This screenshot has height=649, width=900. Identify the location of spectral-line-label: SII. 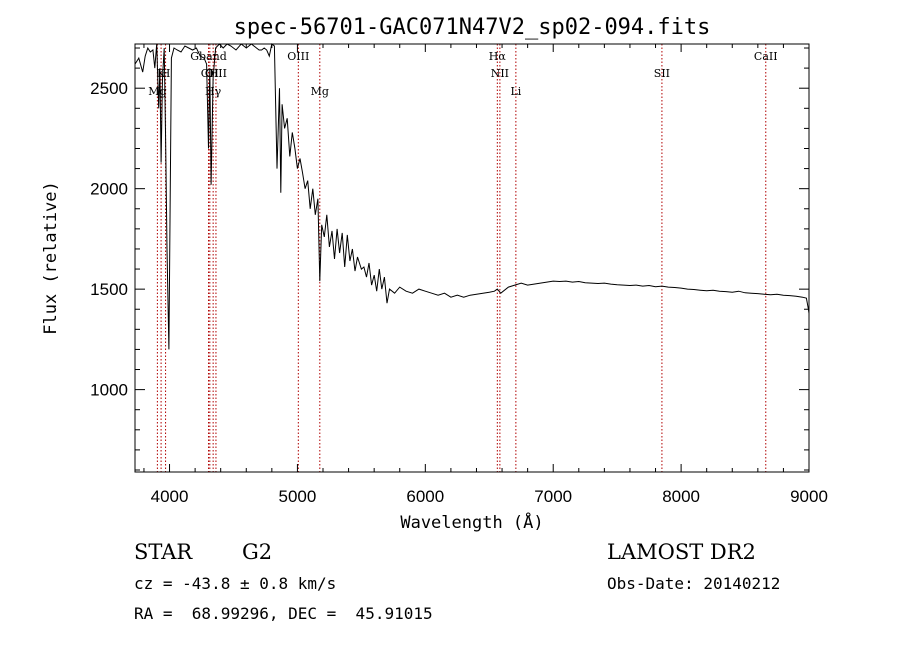
(662, 73).